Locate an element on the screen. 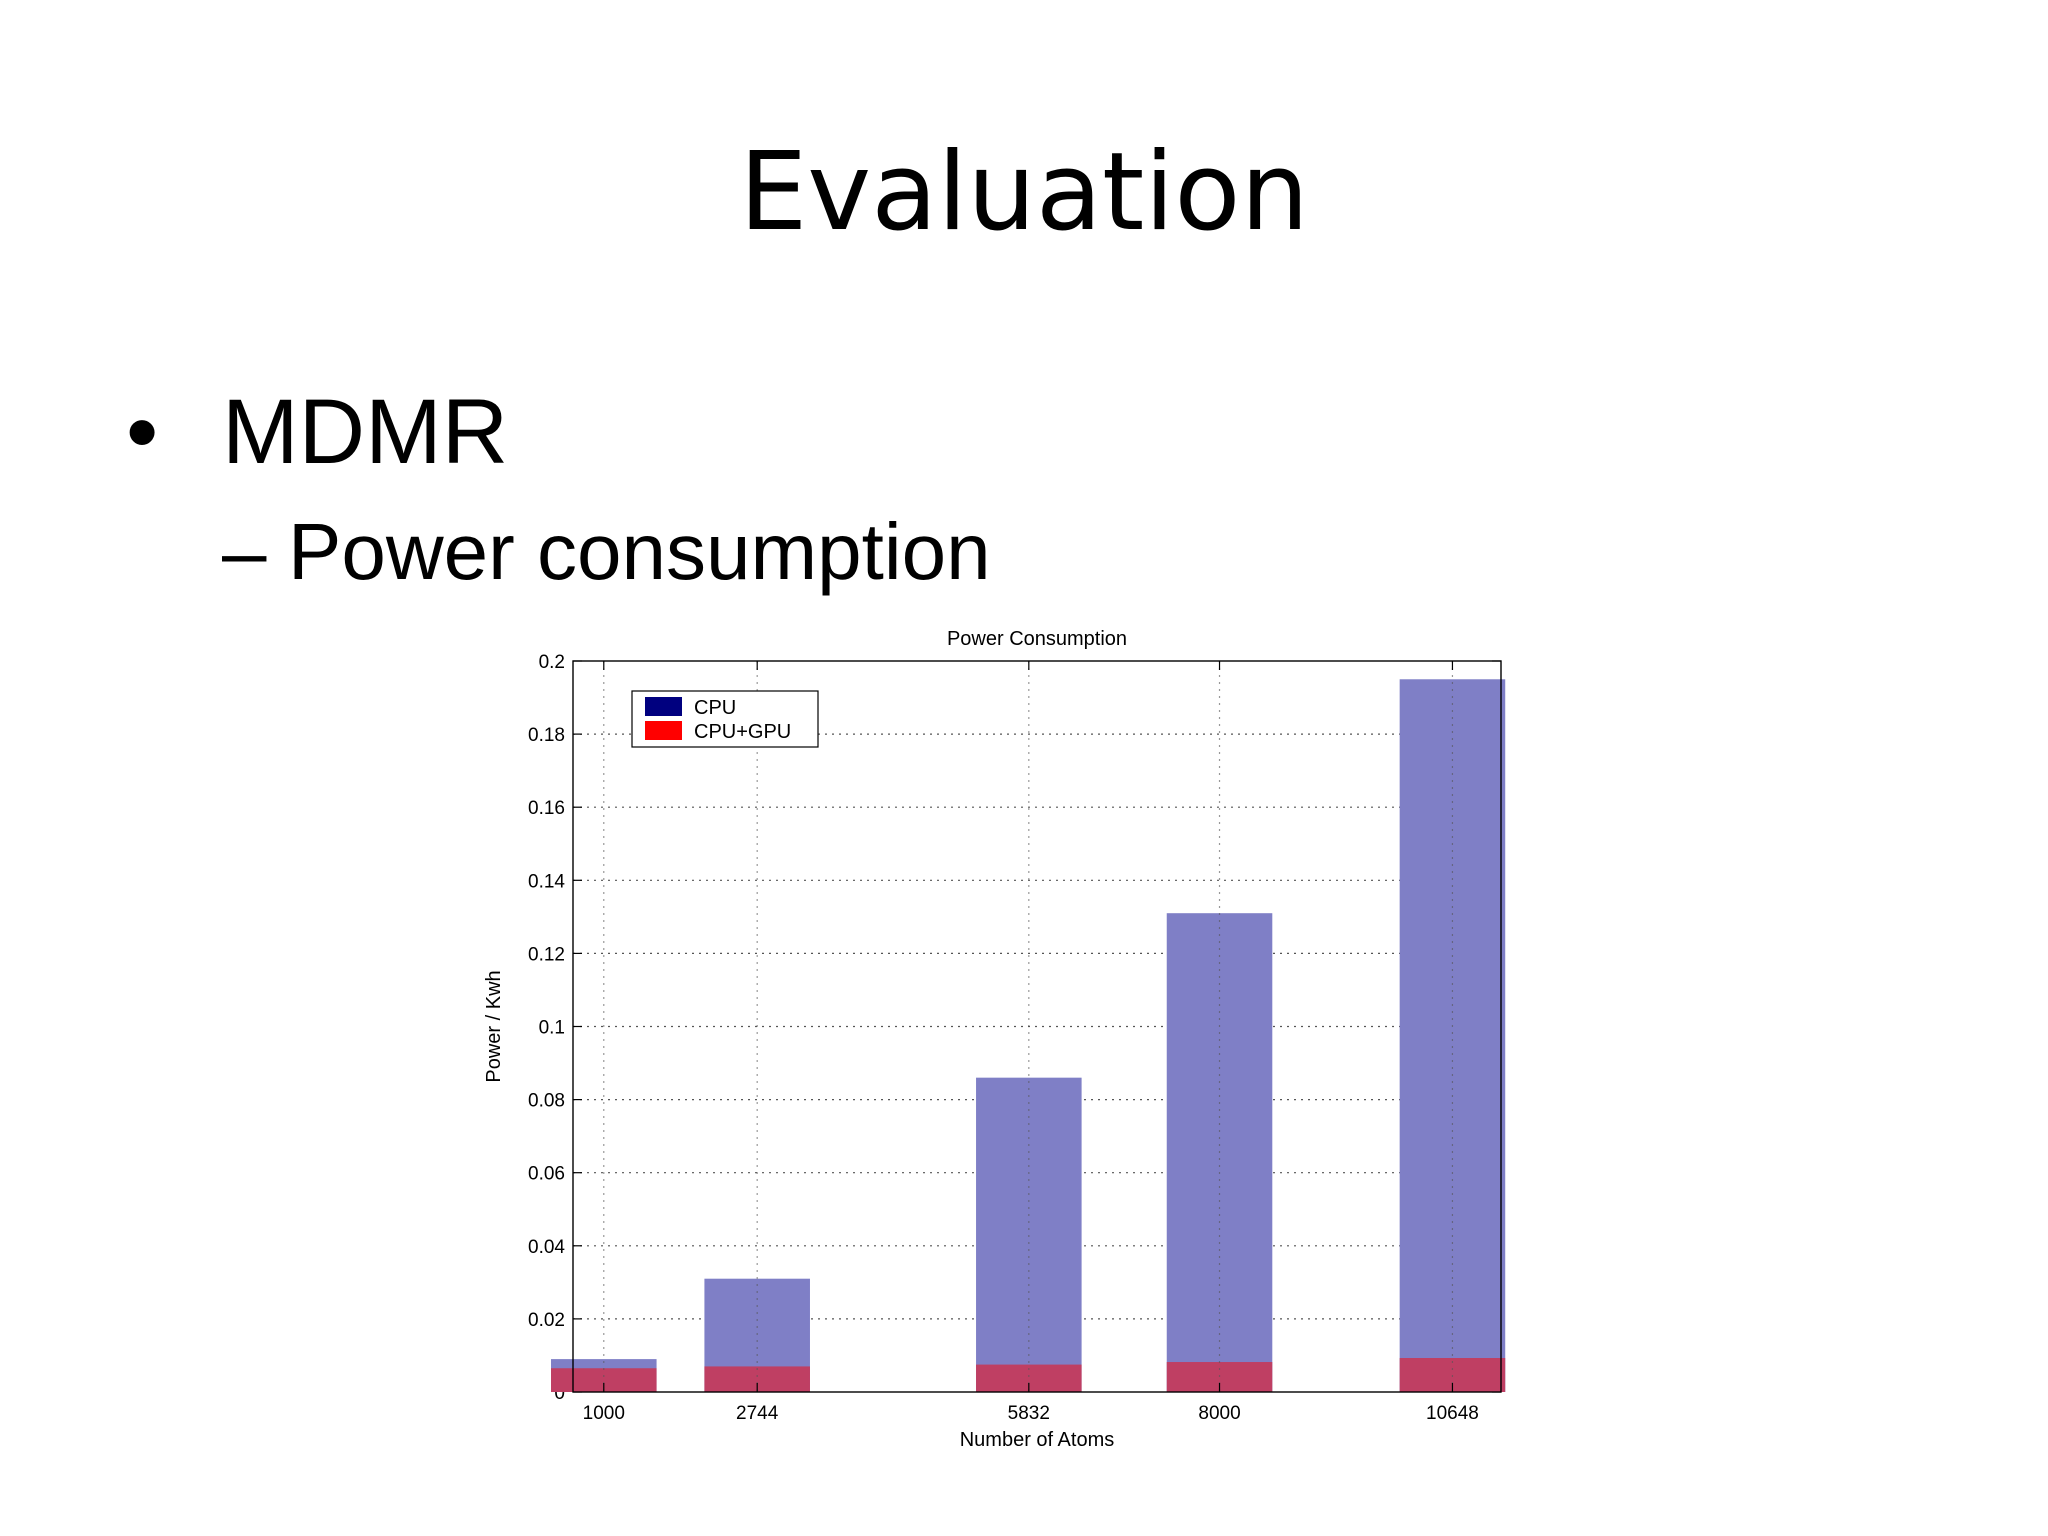 The image size is (2048, 1536). y-axis-label: Power / Kwh is located at coordinates (494, 1026).